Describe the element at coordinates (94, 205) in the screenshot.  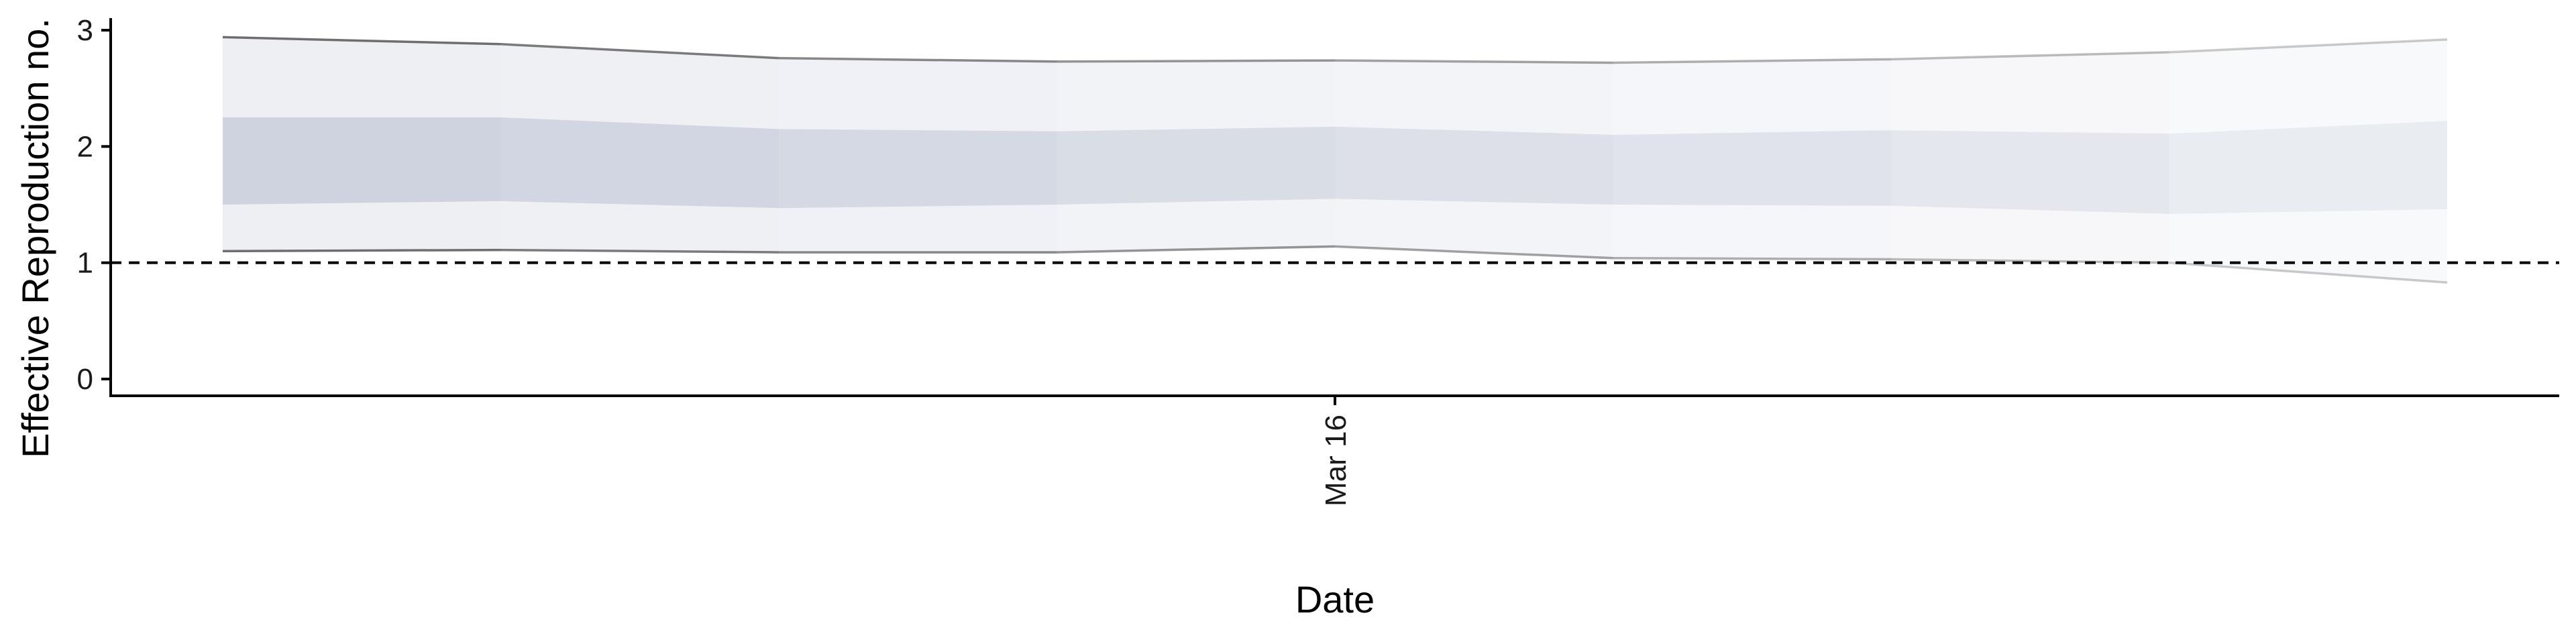
I see `y-axis: 0 1 2 3` at that location.